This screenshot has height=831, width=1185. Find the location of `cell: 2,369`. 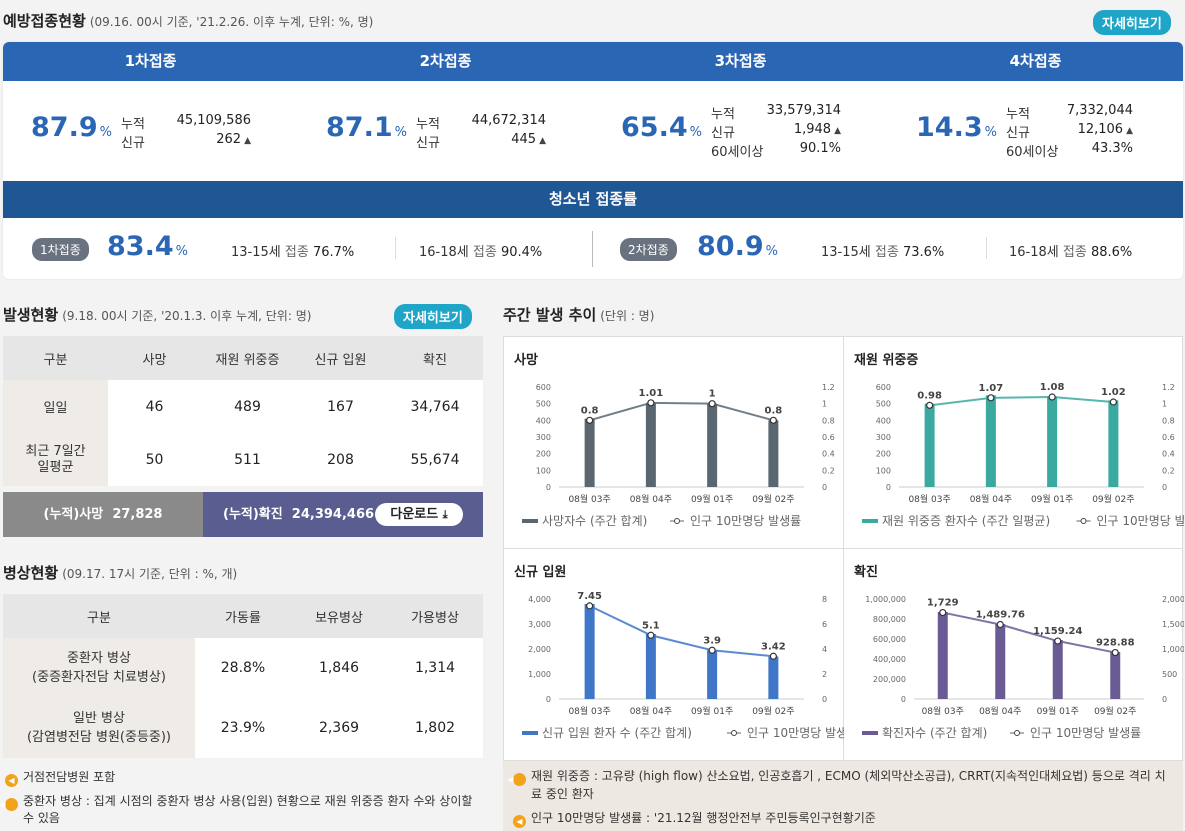

cell: 2,369 is located at coordinates (339, 728).